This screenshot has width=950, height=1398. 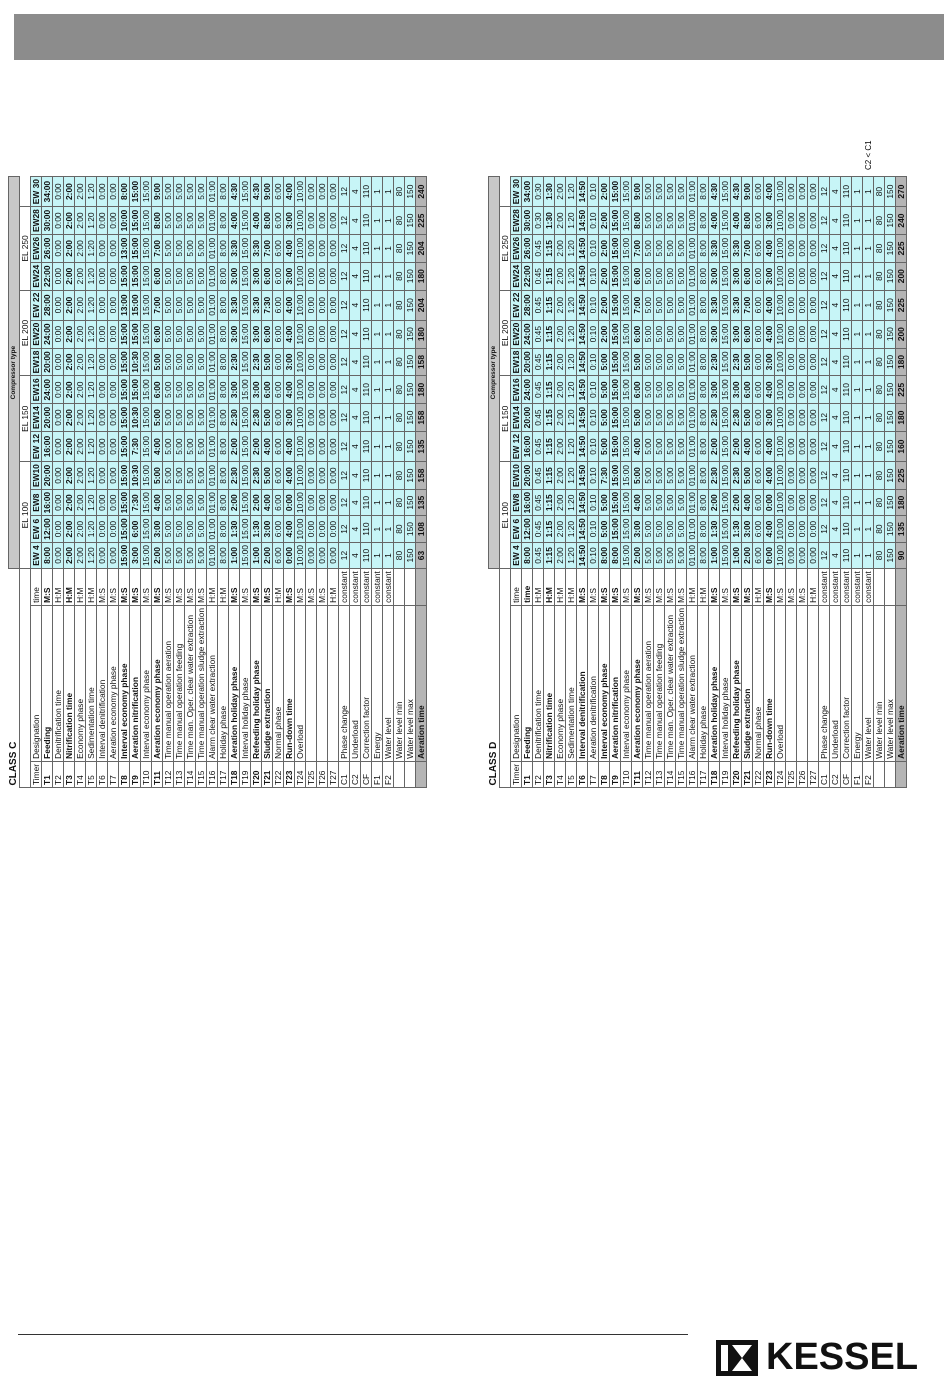 What do you see at coordinates (91, 774) in the screenshot?
I see `timer-cell: T5` at bounding box center [91, 774].